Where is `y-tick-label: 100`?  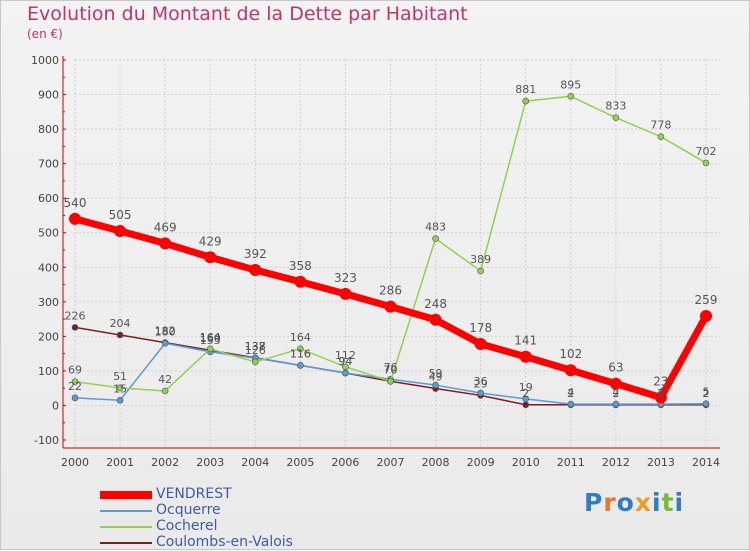
y-tick-label: 100 is located at coordinates (48, 371).